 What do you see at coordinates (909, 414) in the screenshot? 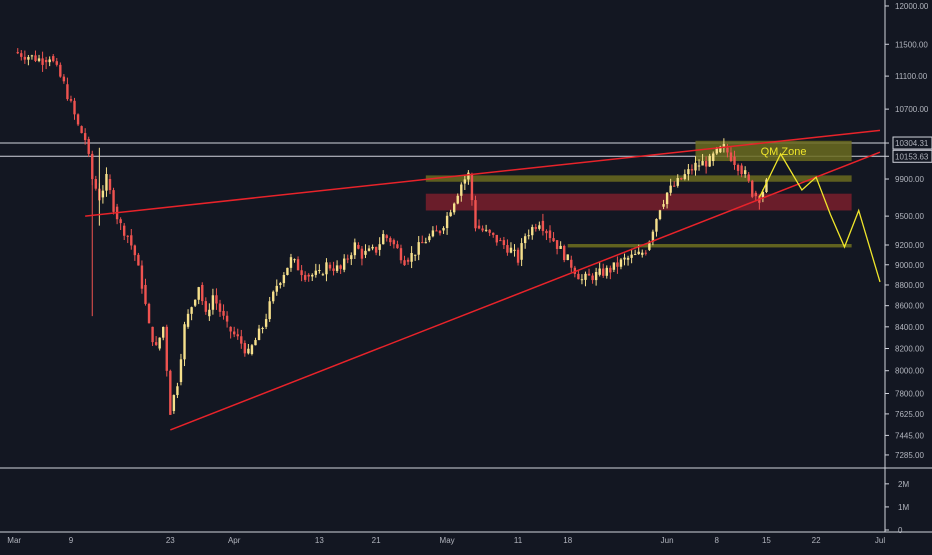
I see `price-tick-label: 7625.00` at bounding box center [909, 414].